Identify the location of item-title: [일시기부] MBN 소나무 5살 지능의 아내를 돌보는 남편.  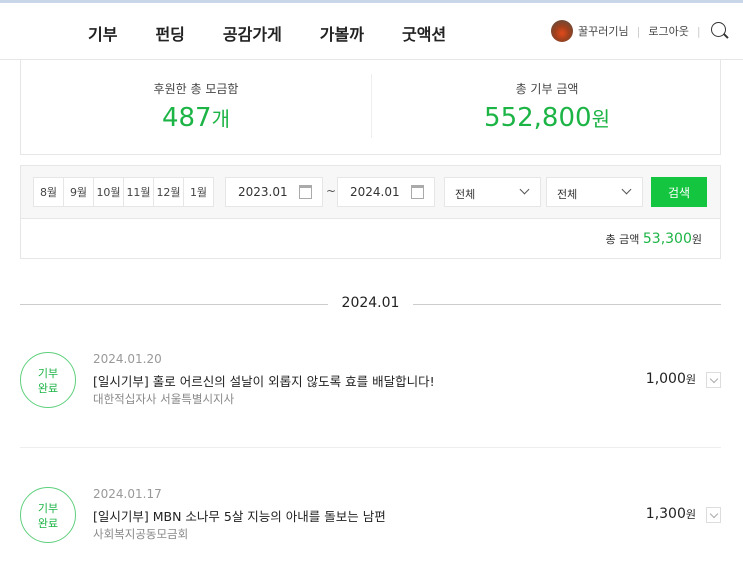
(239, 516).